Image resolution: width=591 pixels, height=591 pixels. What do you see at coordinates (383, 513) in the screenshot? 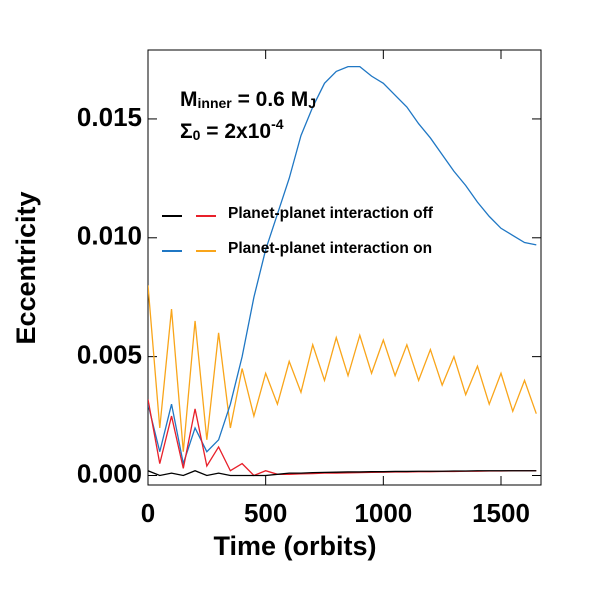
I see `x-tick-label: 1000` at bounding box center [383, 513].